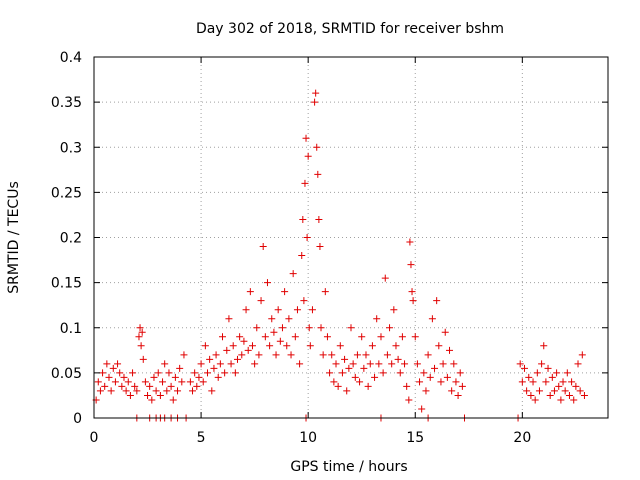 This screenshot has height=480, width=640. I want to click on y-tick-label: 0.05, so click(66, 374).